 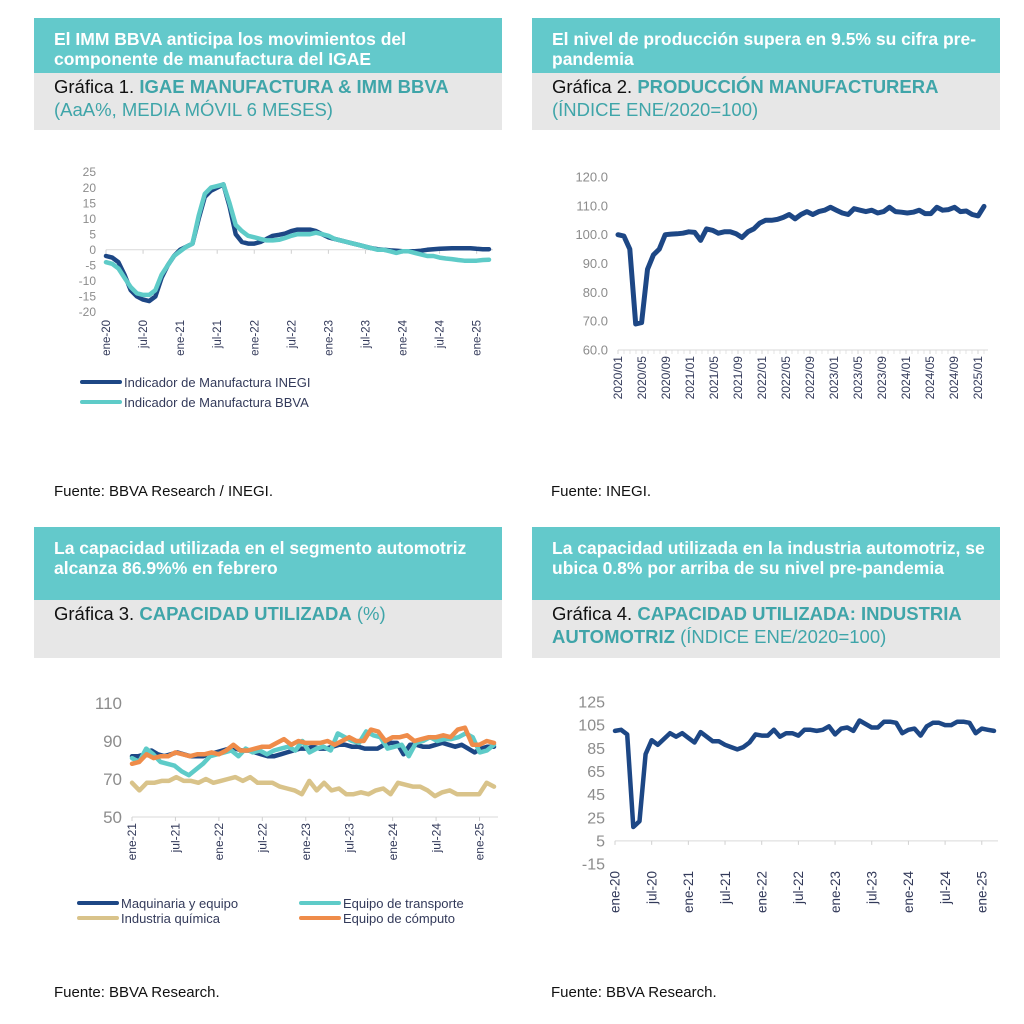 What do you see at coordinates (245, 613) in the screenshot?
I see `chart-title: CAPACIDAD UTILIZADA` at bounding box center [245, 613].